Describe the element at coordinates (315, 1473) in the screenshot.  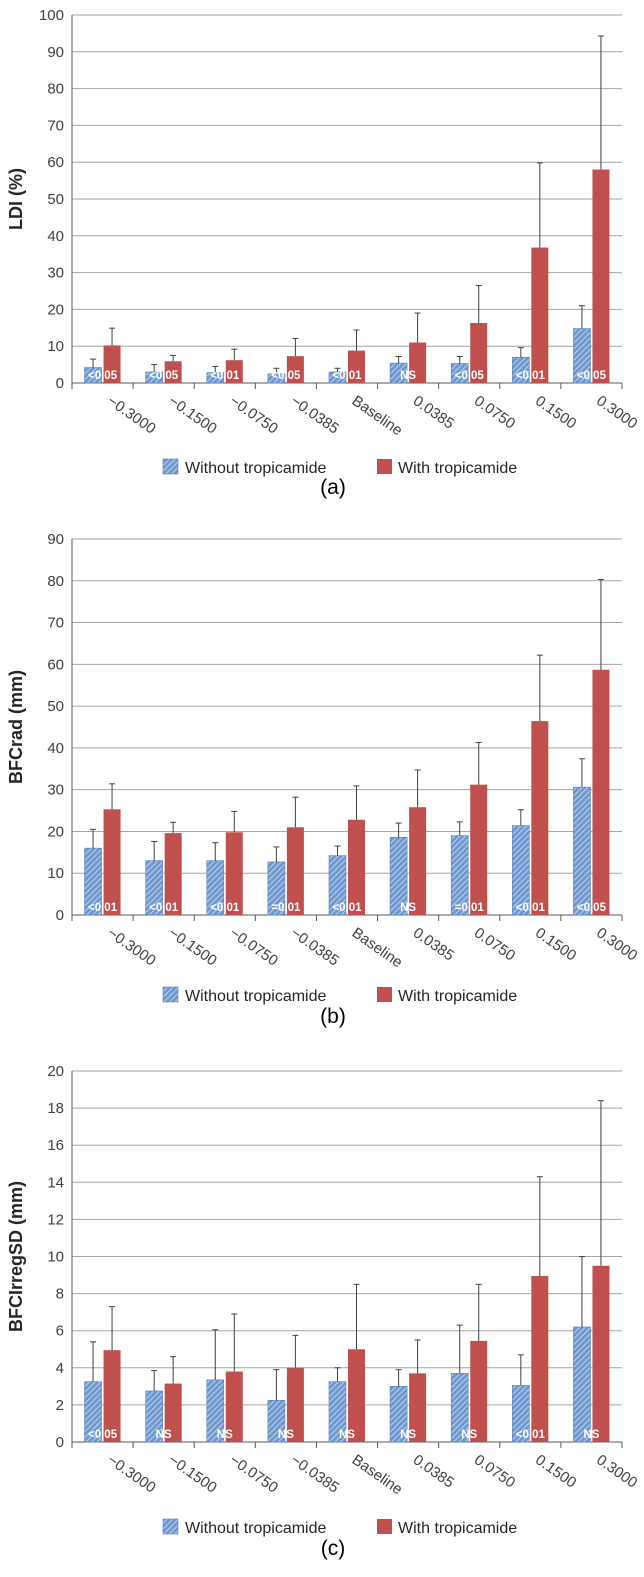
I see `chart-c-category-label: −0.0385` at that location.